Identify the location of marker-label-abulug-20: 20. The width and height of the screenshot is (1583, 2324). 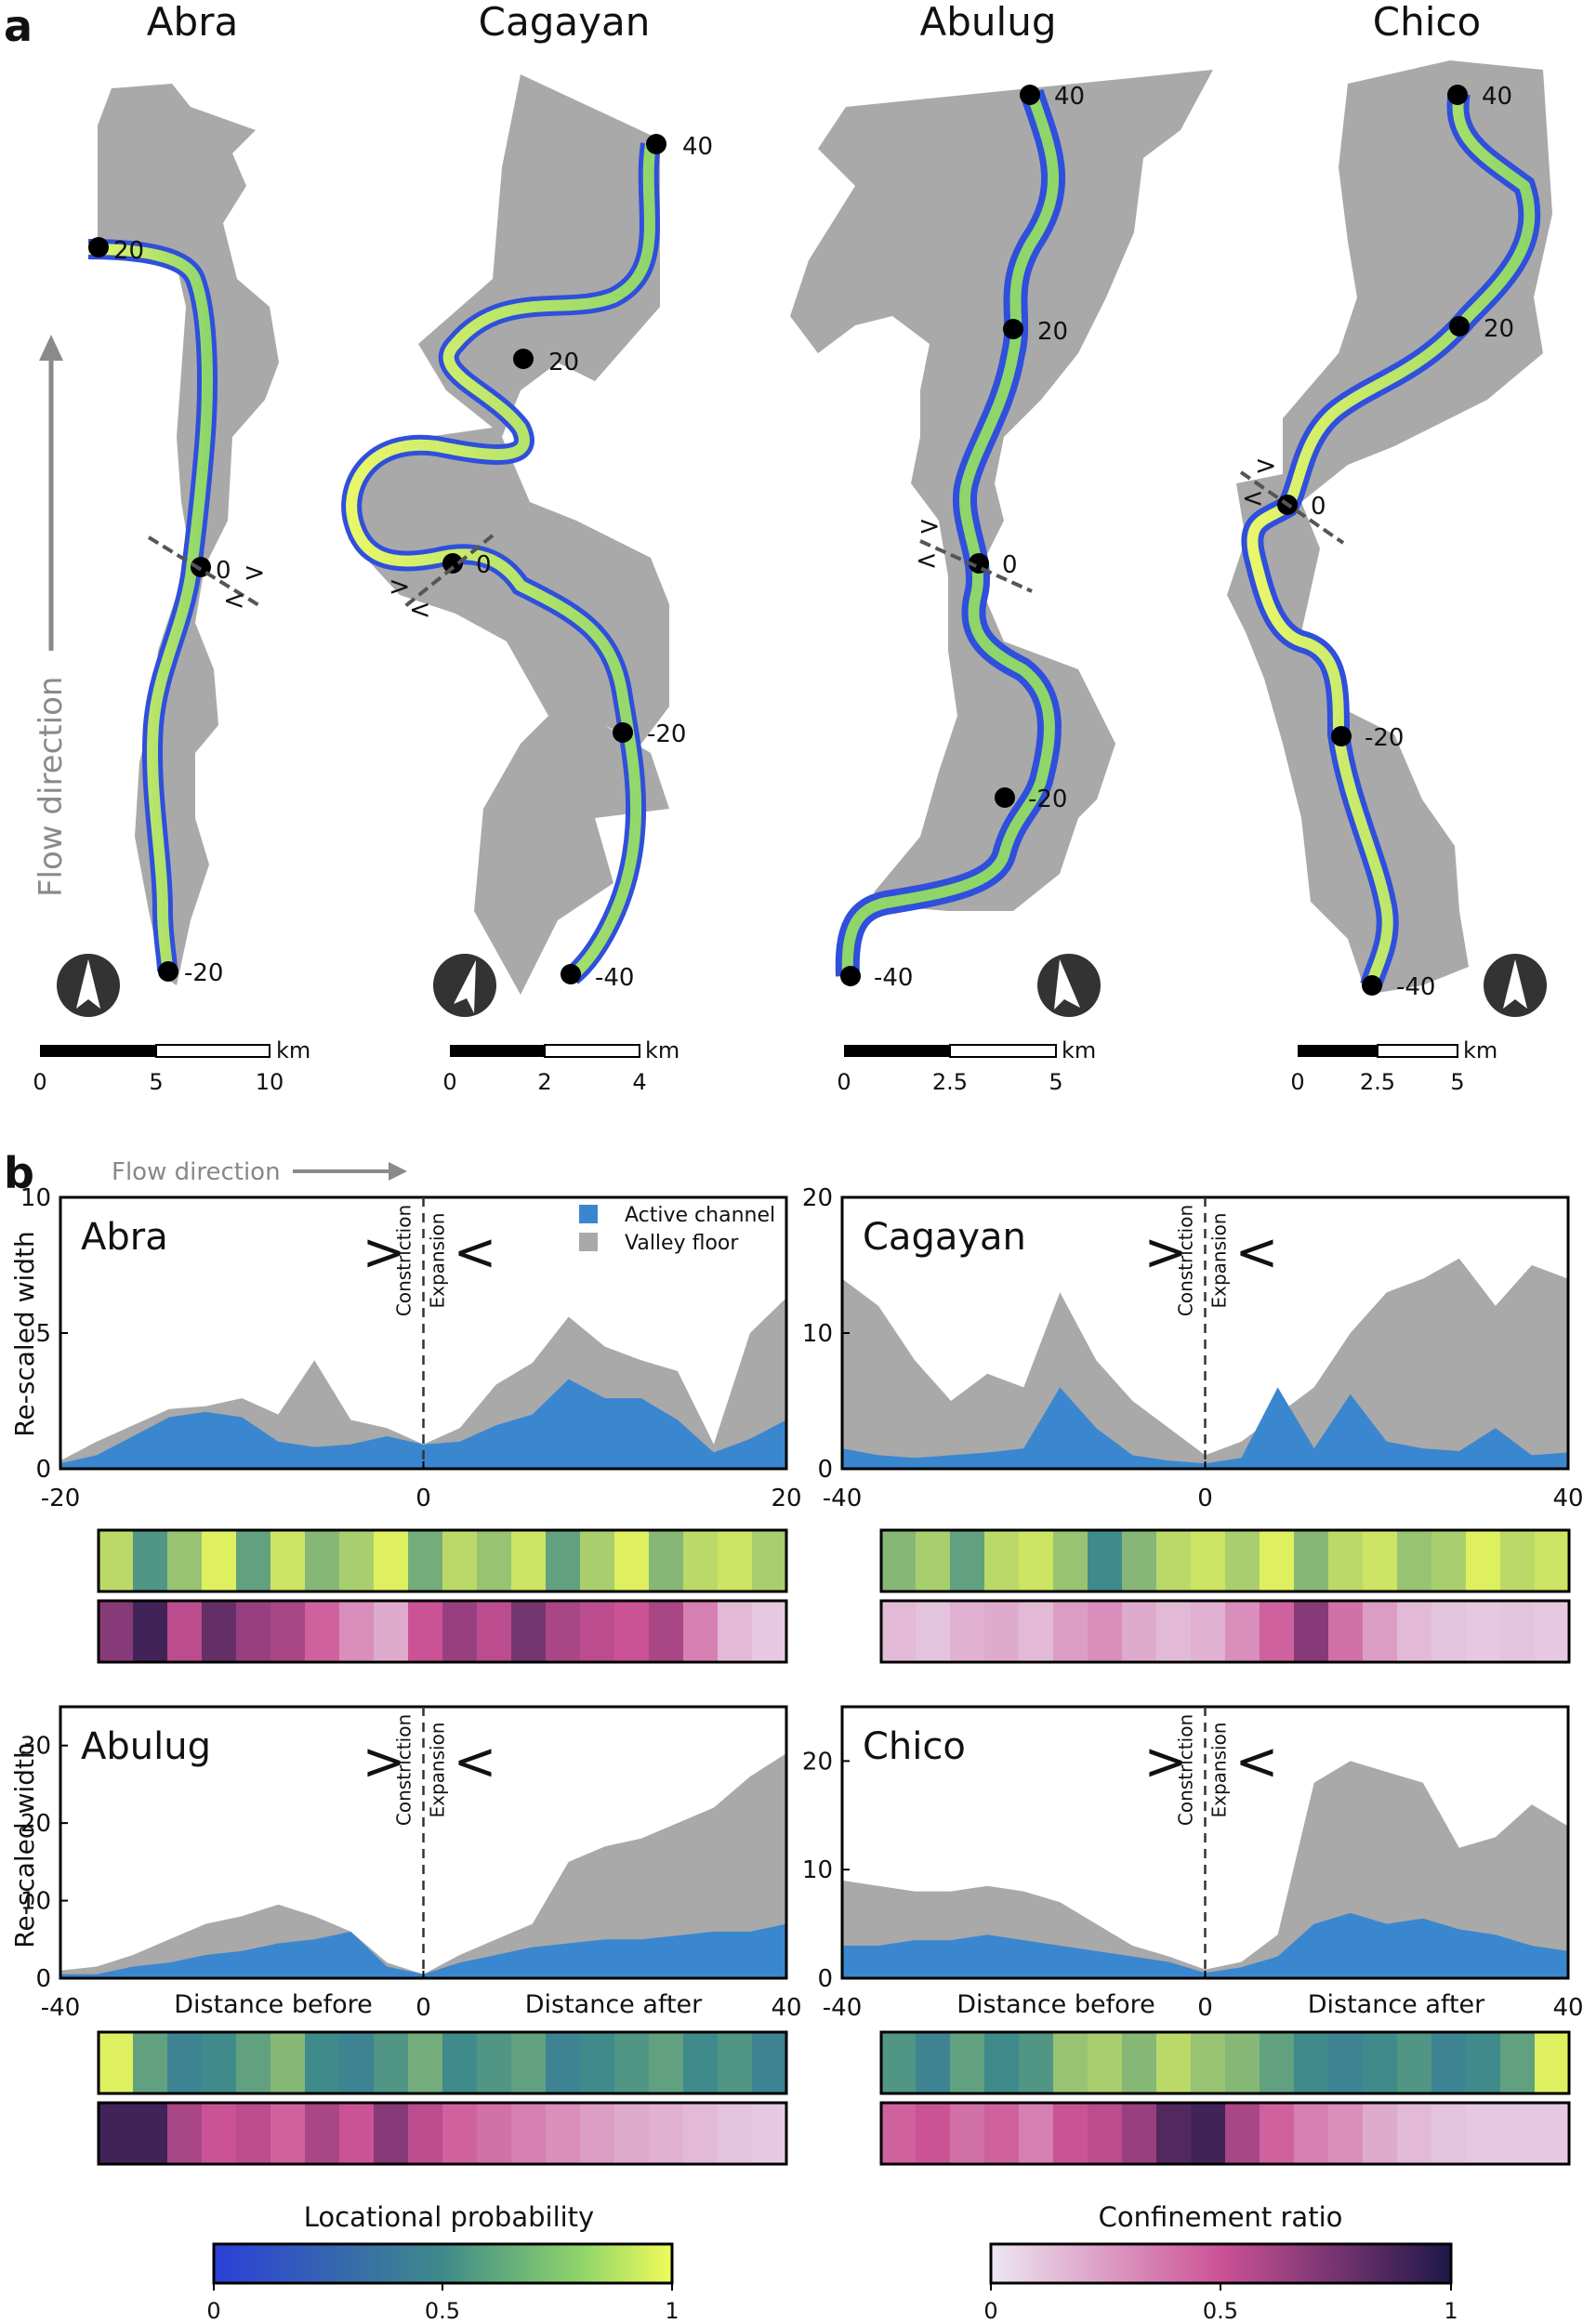
(1052, 332).